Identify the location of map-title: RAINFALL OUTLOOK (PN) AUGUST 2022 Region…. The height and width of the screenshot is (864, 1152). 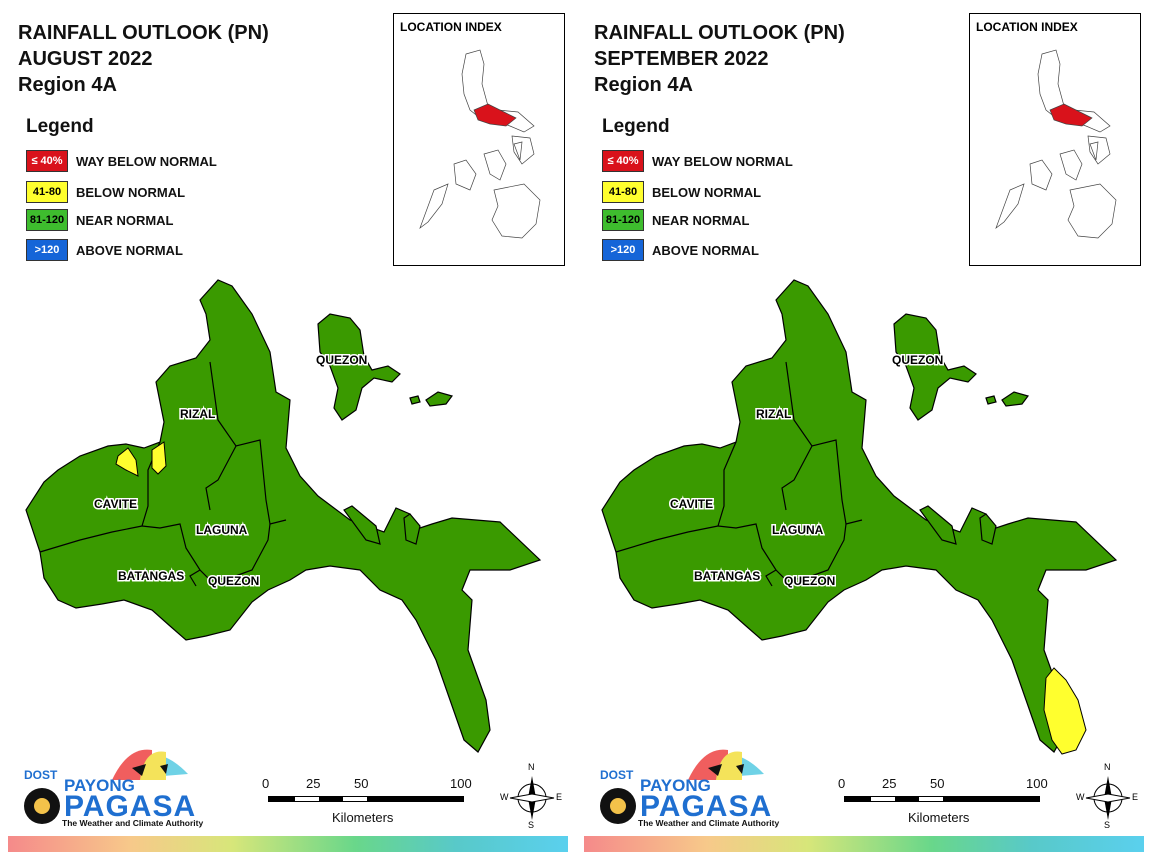
(143, 59).